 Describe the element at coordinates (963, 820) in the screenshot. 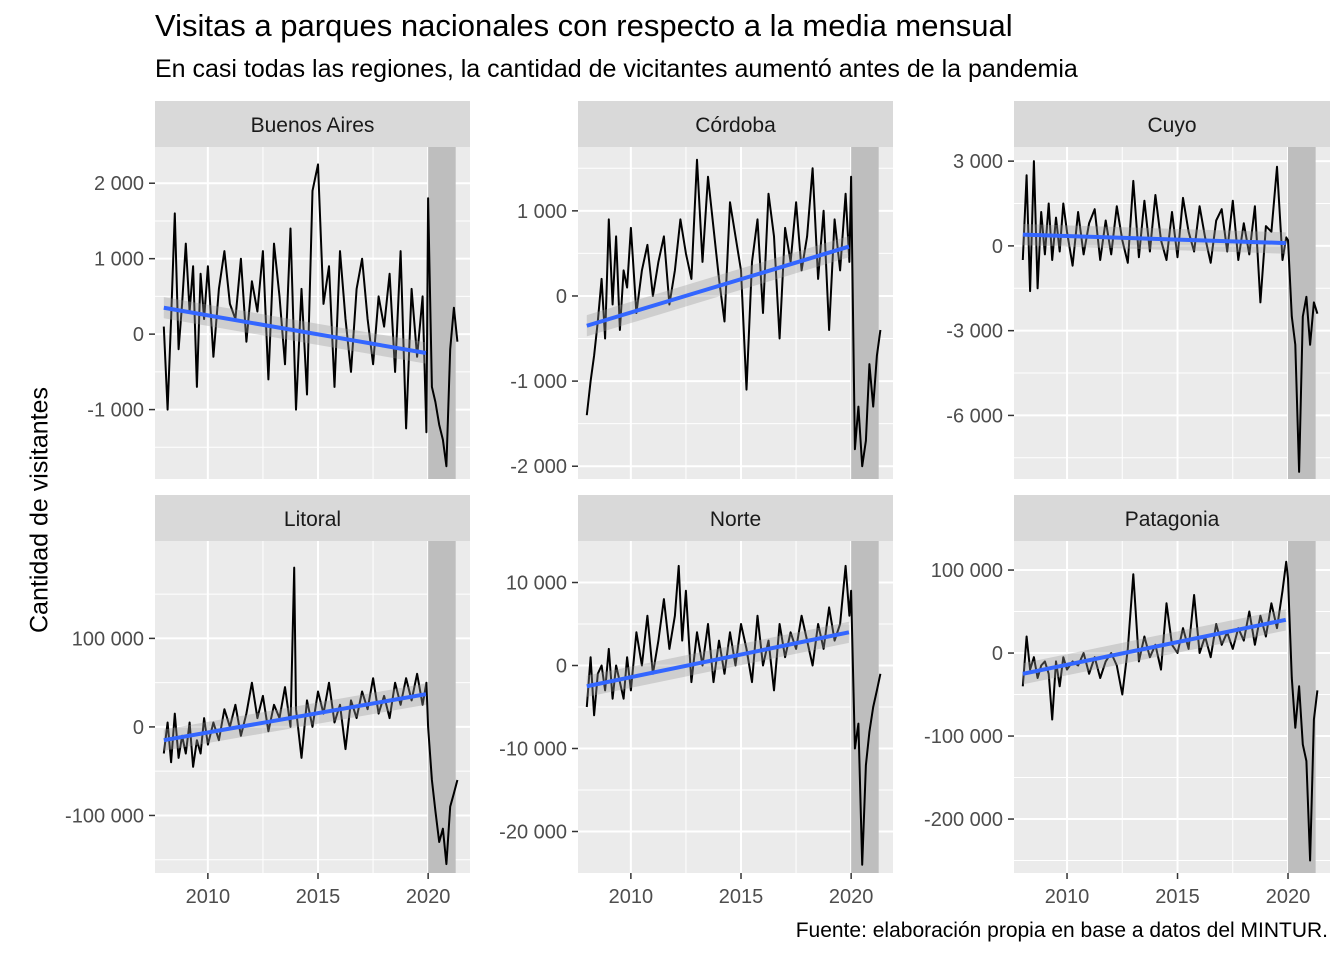

I see `y-tick-label: -200 000` at that location.